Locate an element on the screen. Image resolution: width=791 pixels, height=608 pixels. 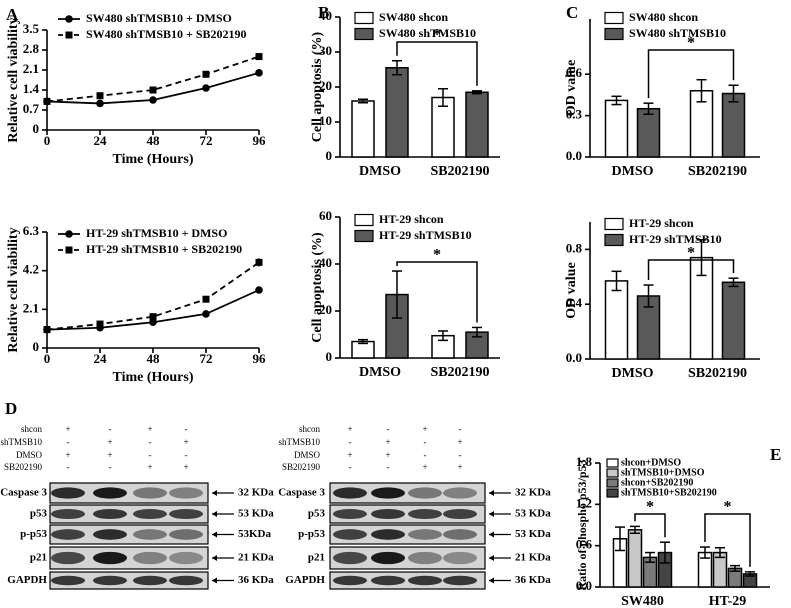
blot-strip is located at coordinates (129, 493).